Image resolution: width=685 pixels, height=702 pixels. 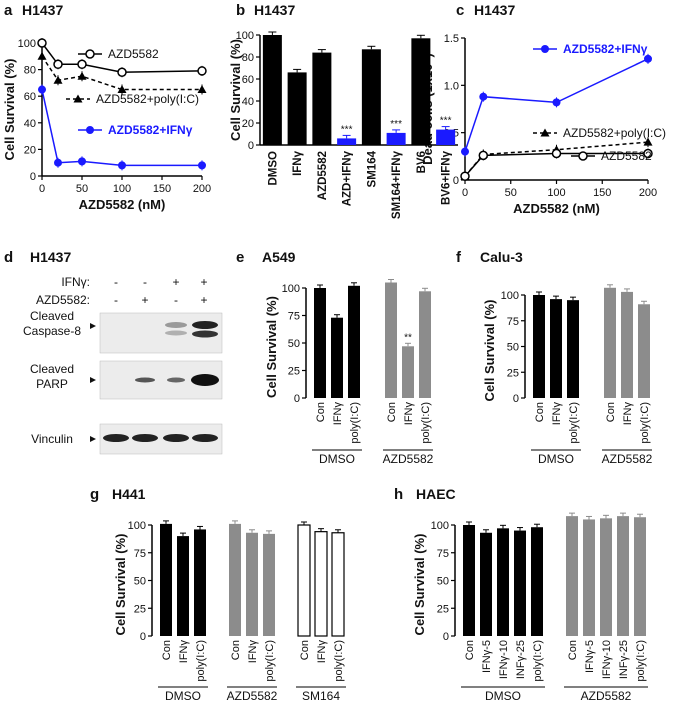 I want to click on panel-e-title: A549, so click(x=279, y=257).